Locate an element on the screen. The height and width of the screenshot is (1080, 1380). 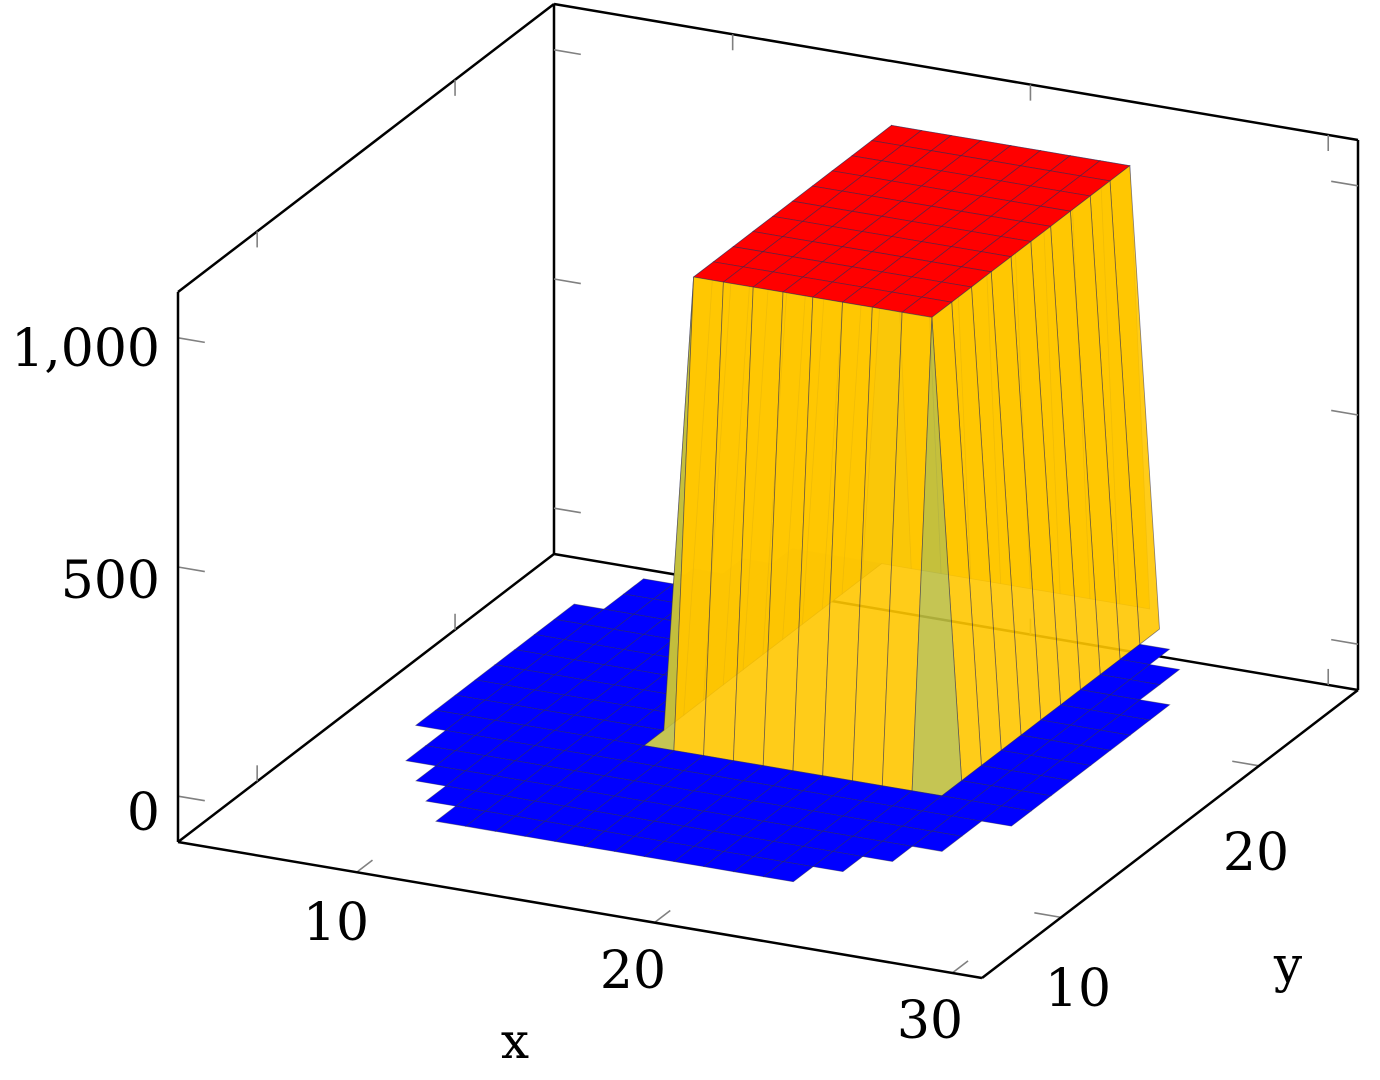
x-tick-label: 10 is located at coordinates (336, 923).